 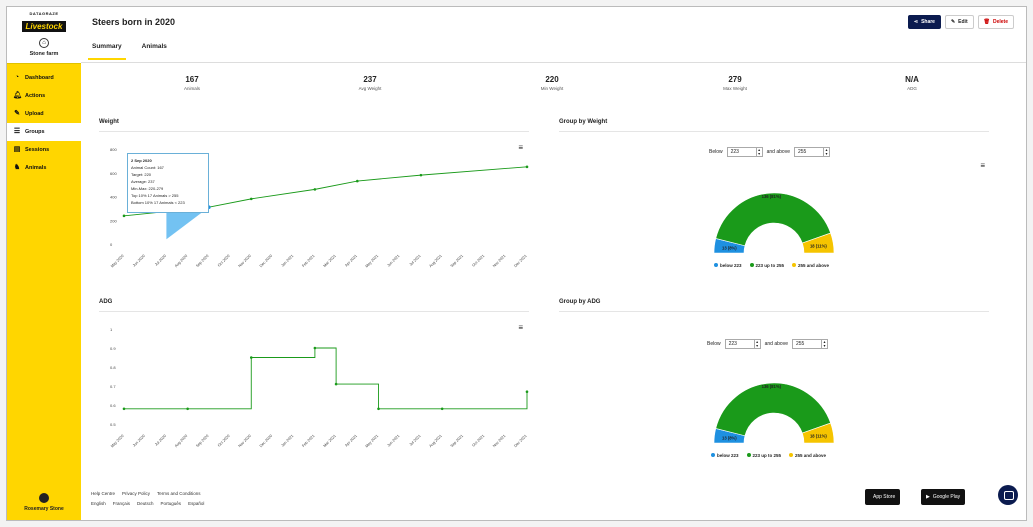 I want to click on app-store-label: App Store, so click(x=884, y=497).